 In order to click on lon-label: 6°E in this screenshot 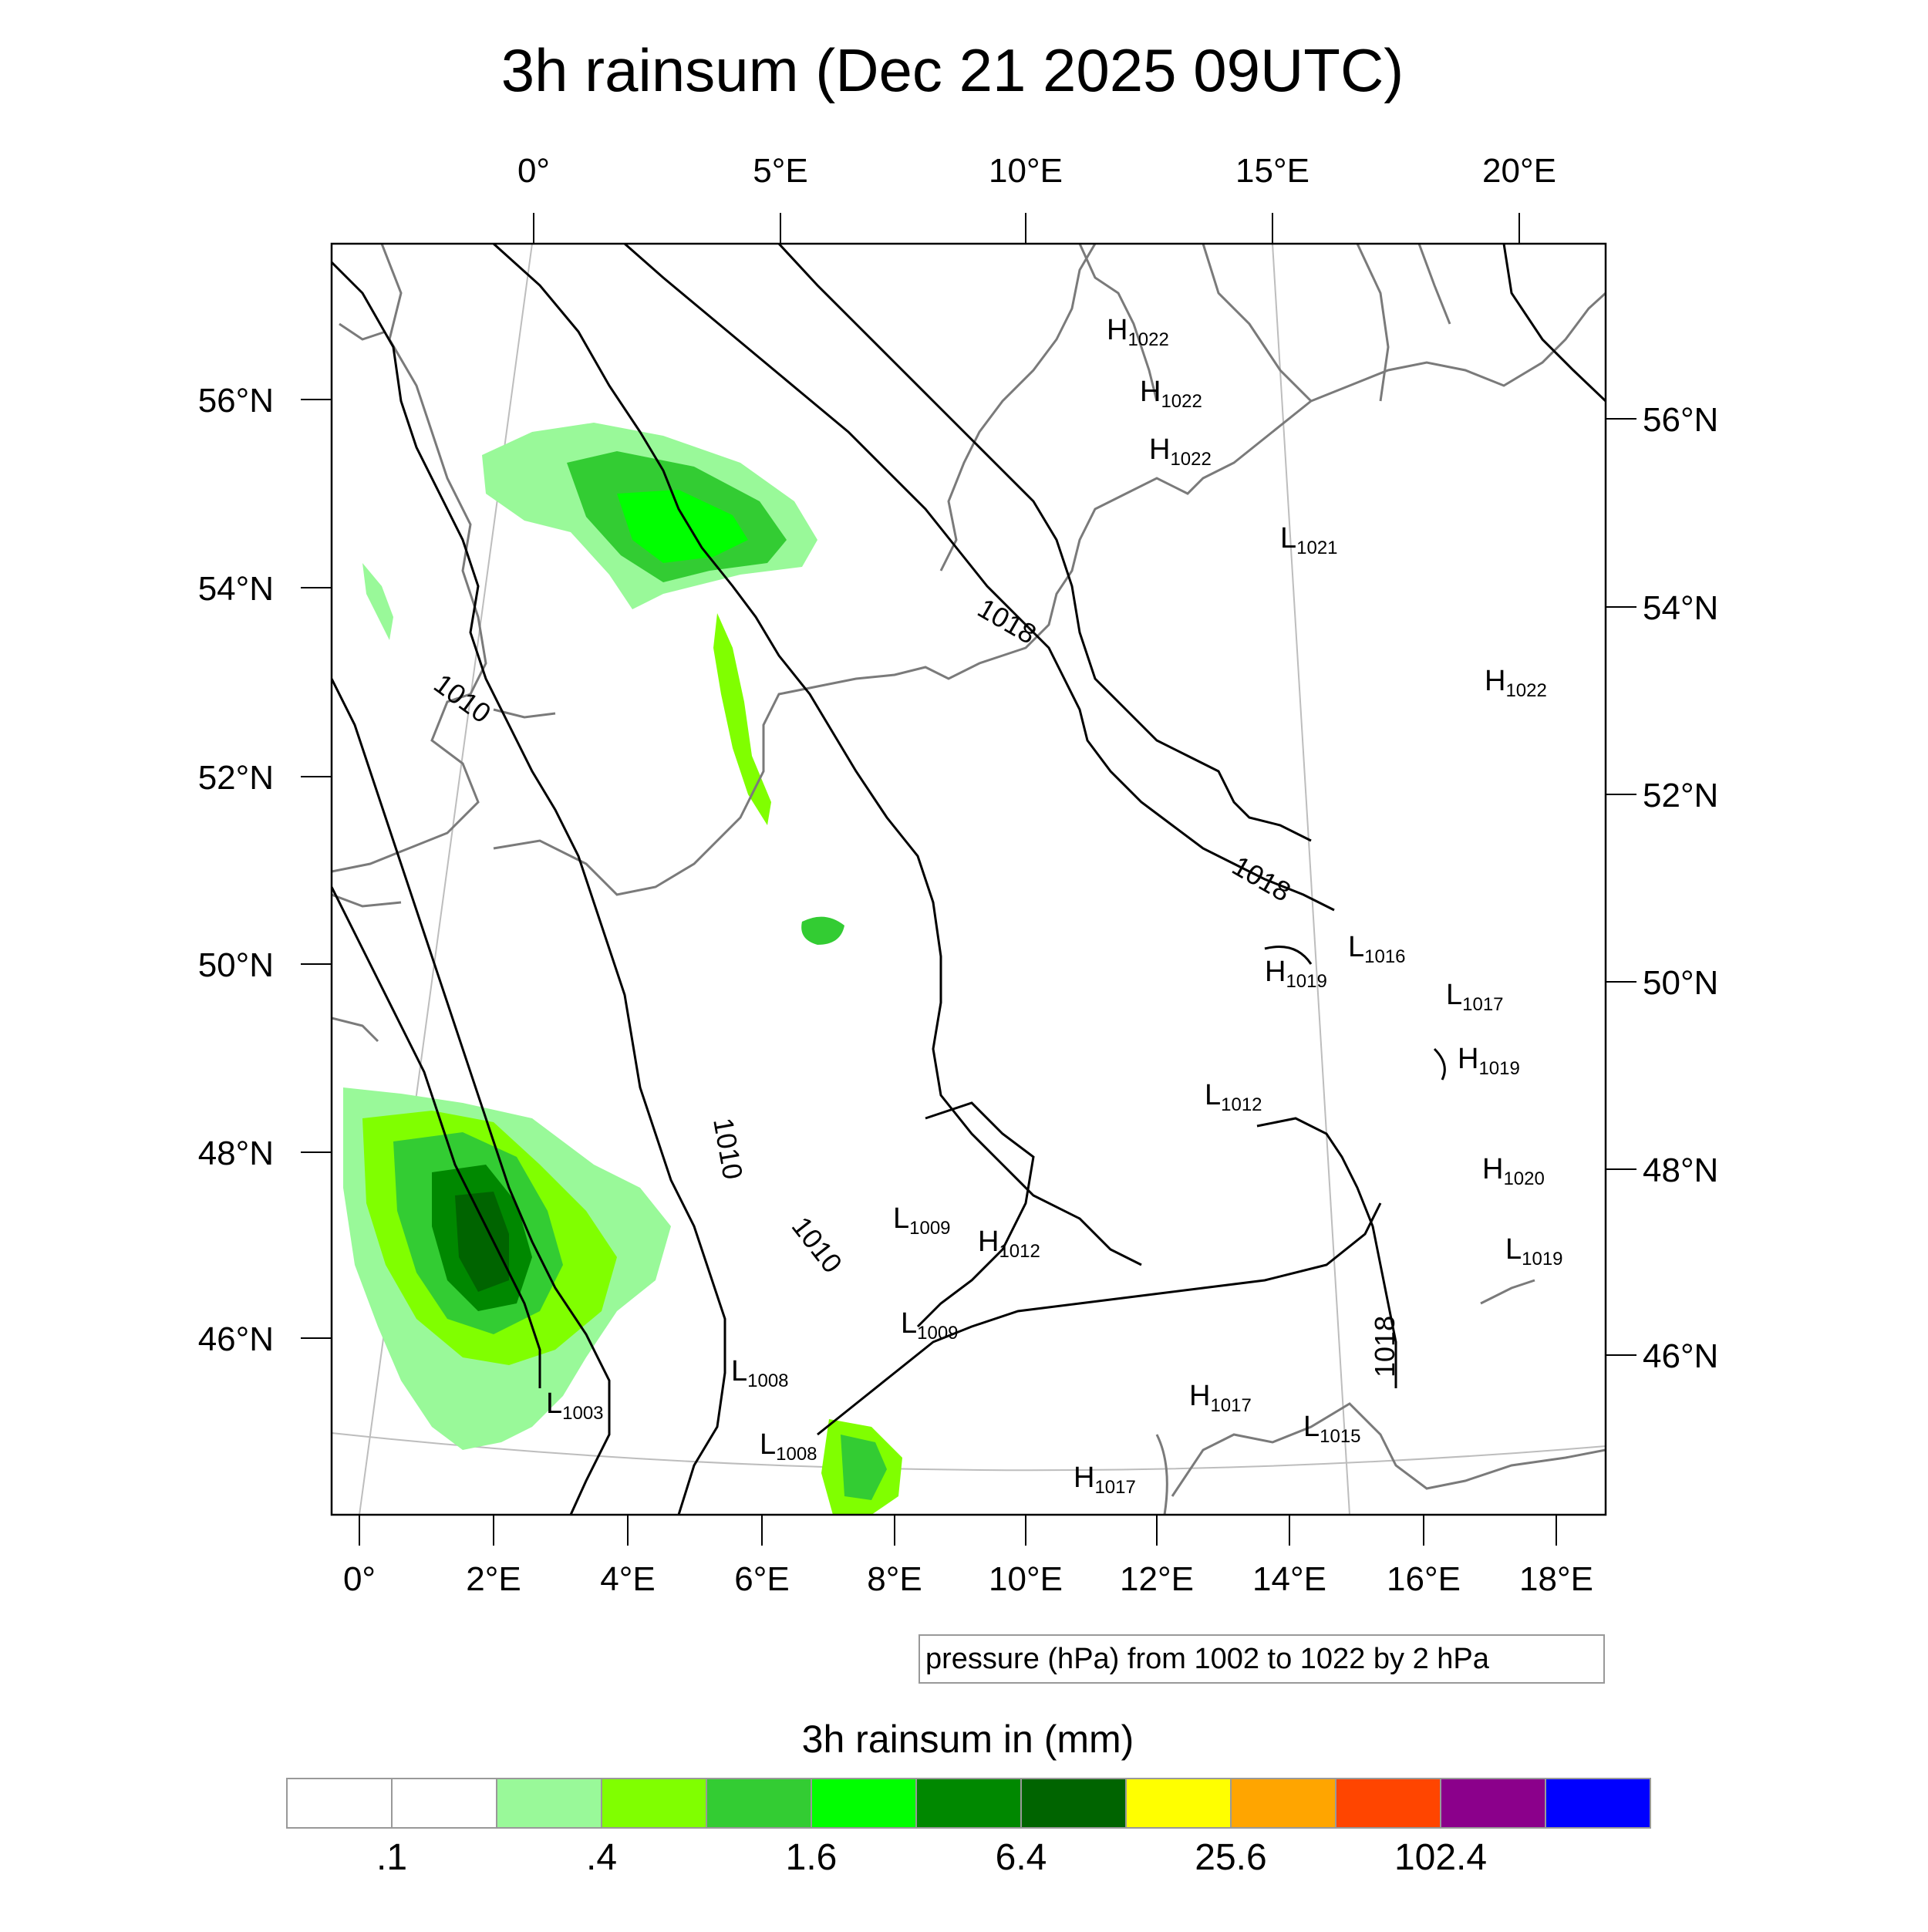, I will do `click(761, 1579)`.